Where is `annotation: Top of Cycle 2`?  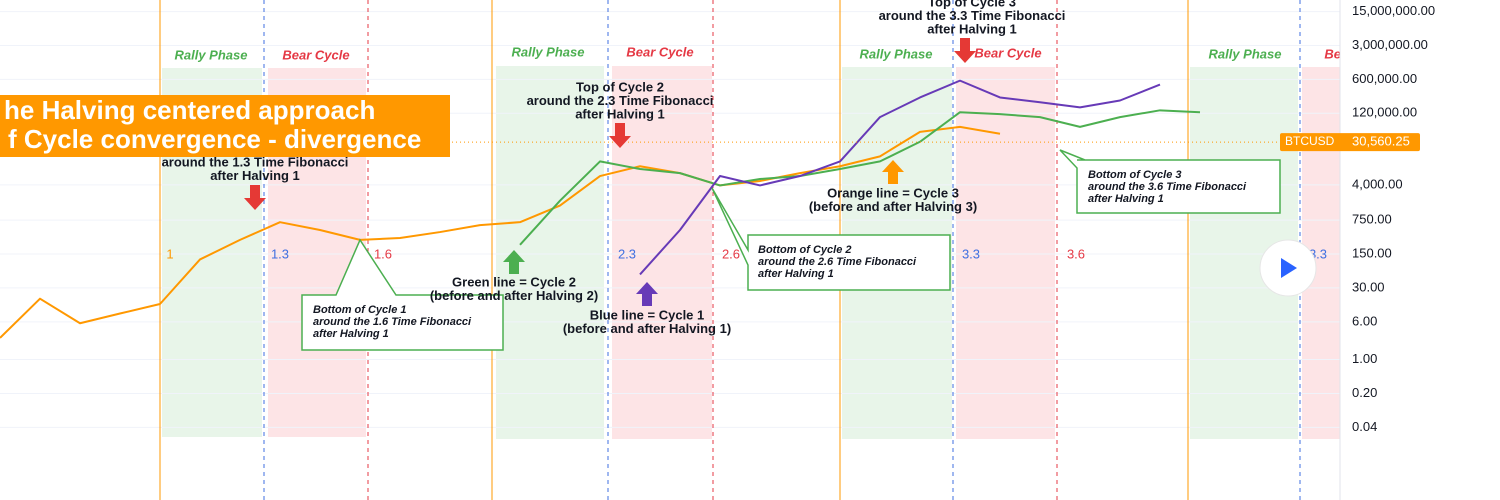 annotation: Top of Cycle 2 is located at coordinates (620, 86).